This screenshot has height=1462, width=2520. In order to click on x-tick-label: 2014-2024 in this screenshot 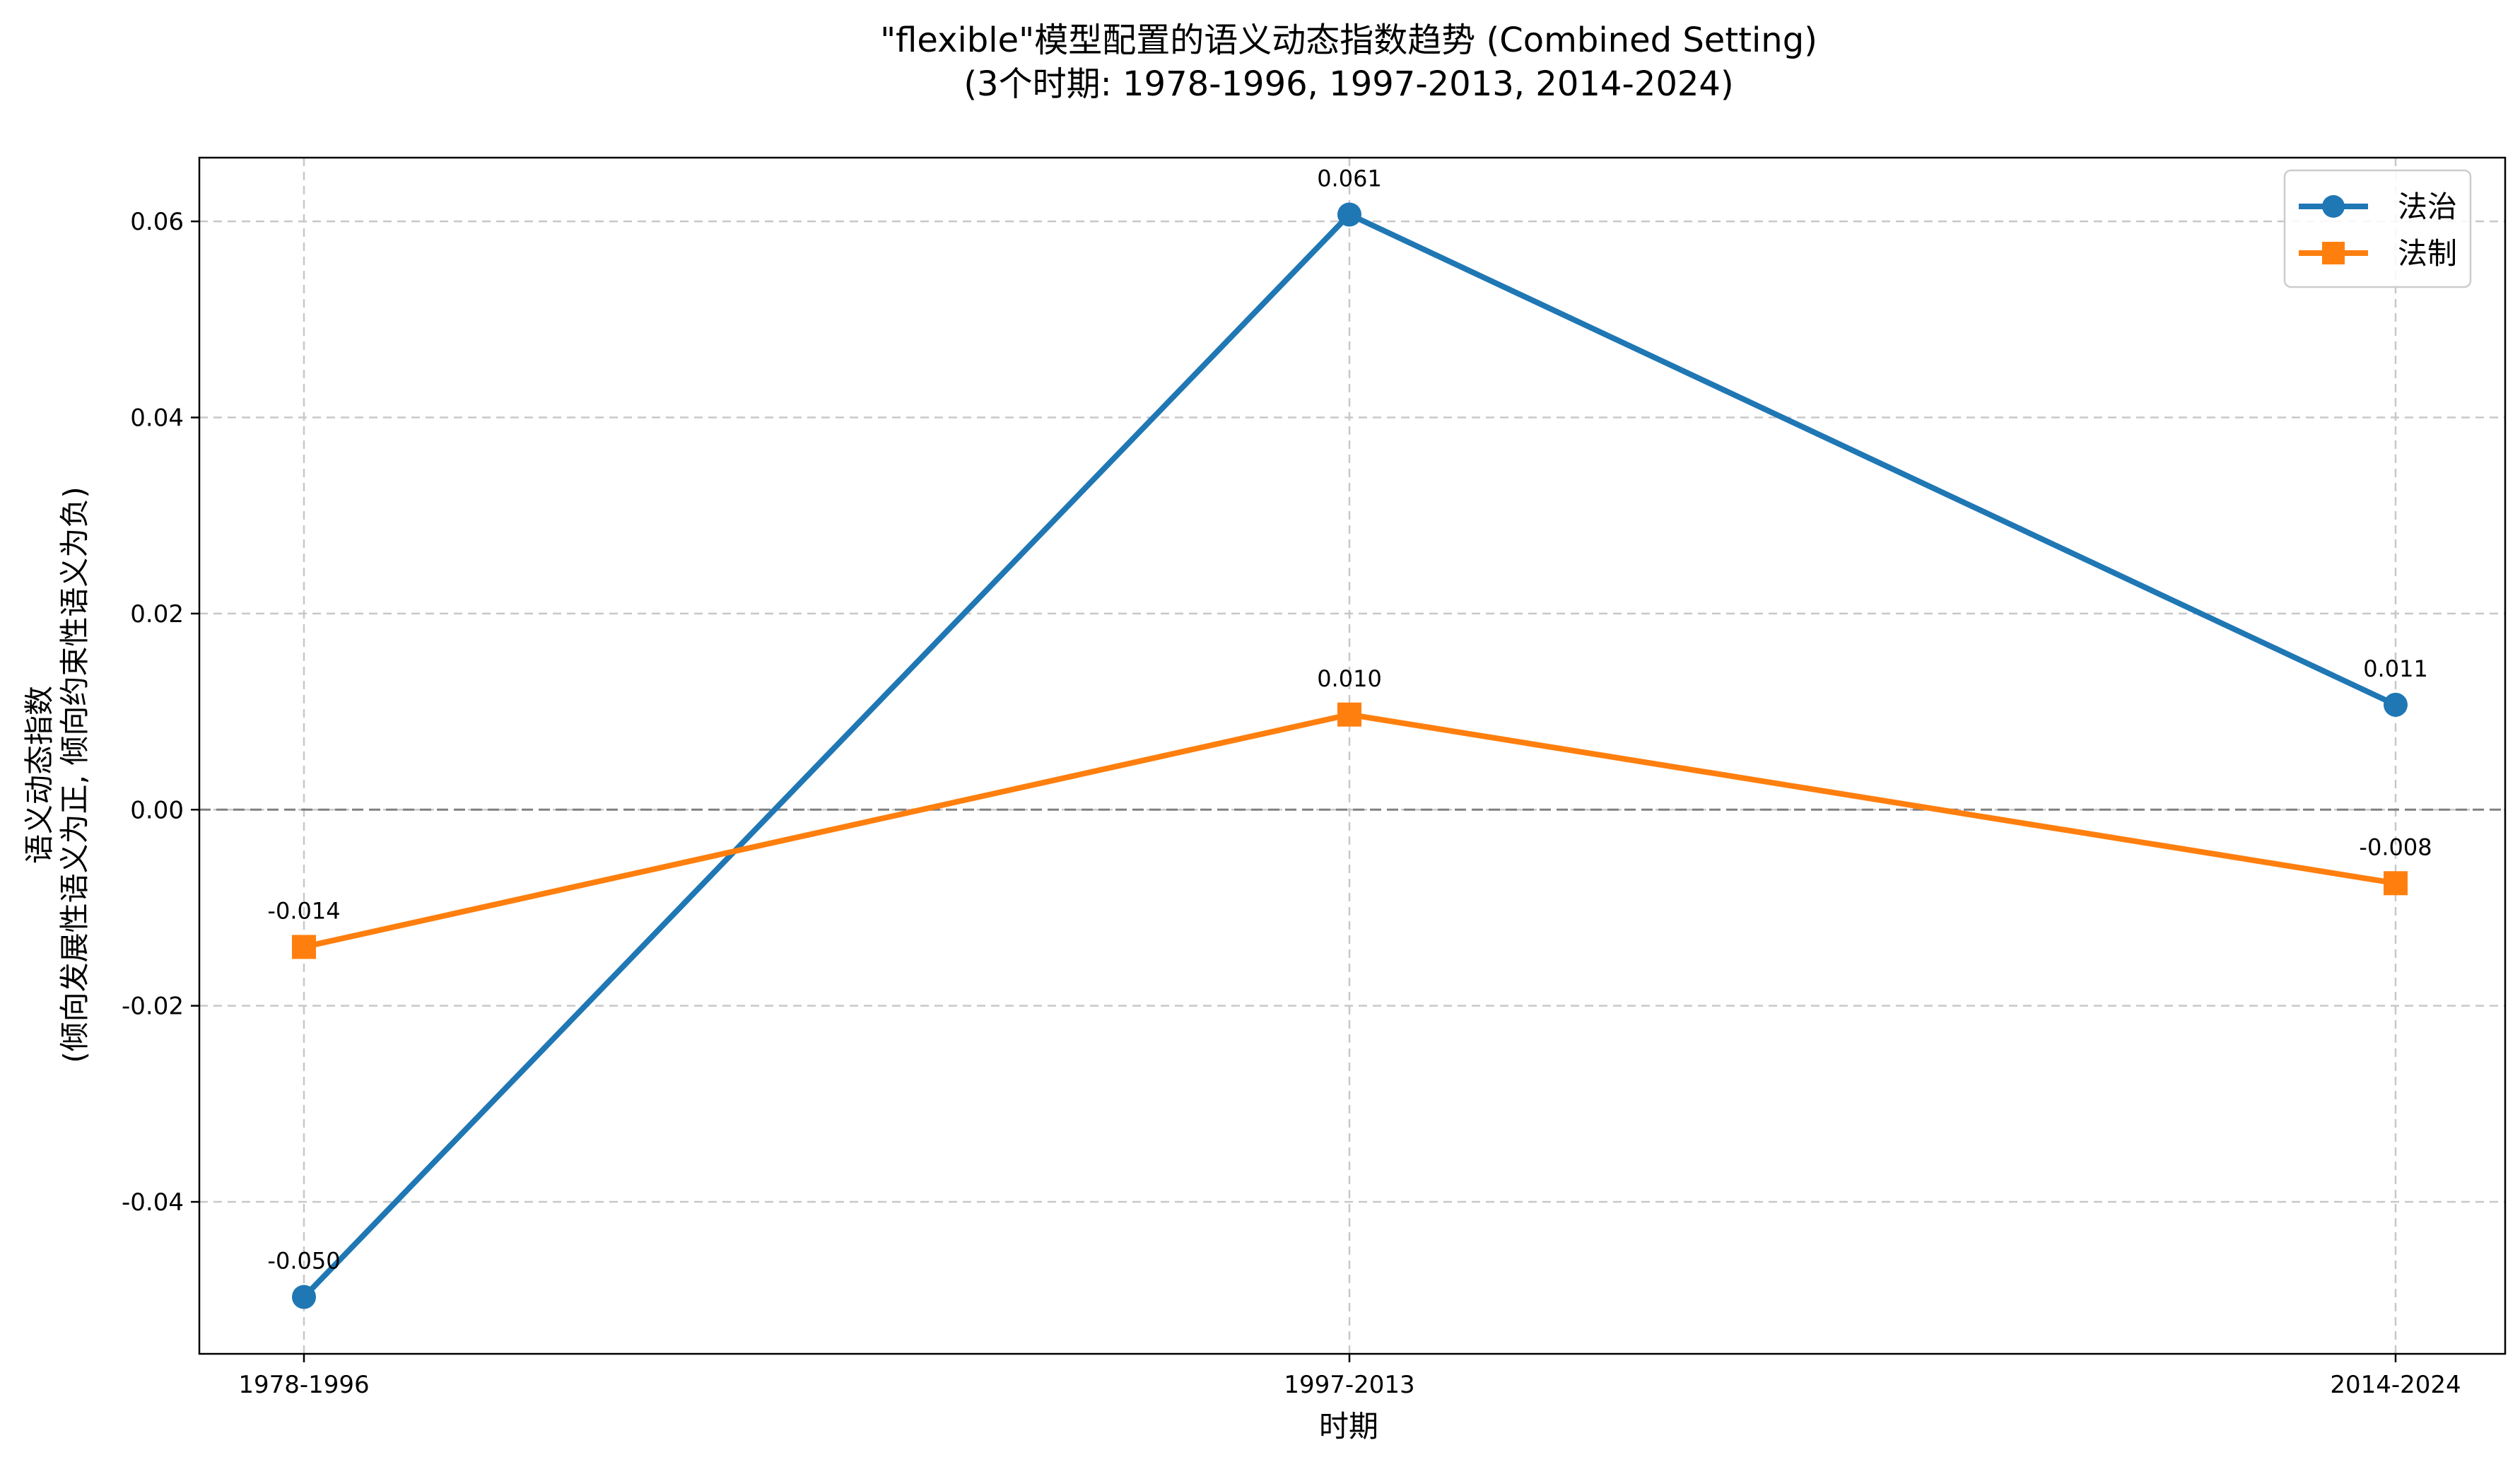, I will do `click(2395, 1385)`.